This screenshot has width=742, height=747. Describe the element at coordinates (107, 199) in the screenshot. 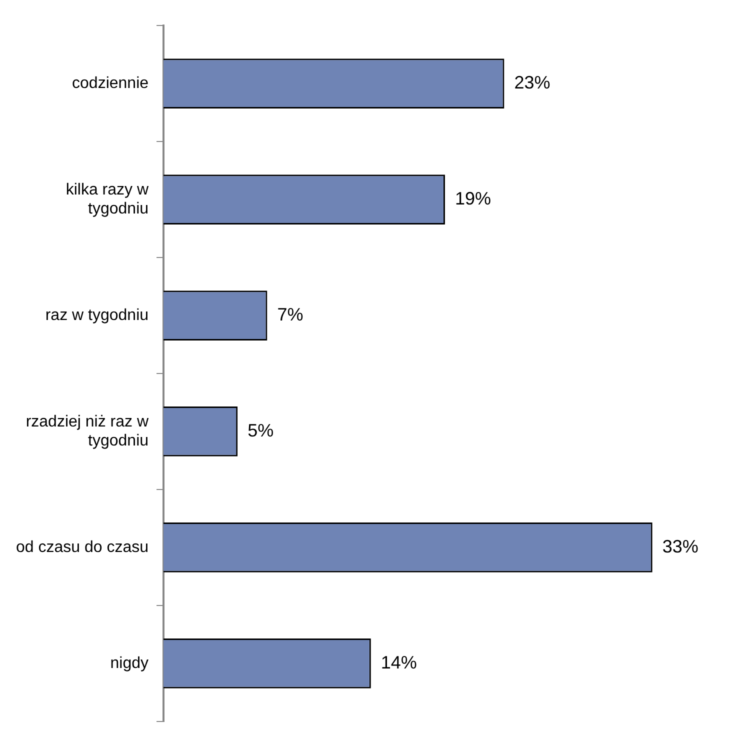

I see `y-tick-label: kilka razy w tygodniu` at that location.